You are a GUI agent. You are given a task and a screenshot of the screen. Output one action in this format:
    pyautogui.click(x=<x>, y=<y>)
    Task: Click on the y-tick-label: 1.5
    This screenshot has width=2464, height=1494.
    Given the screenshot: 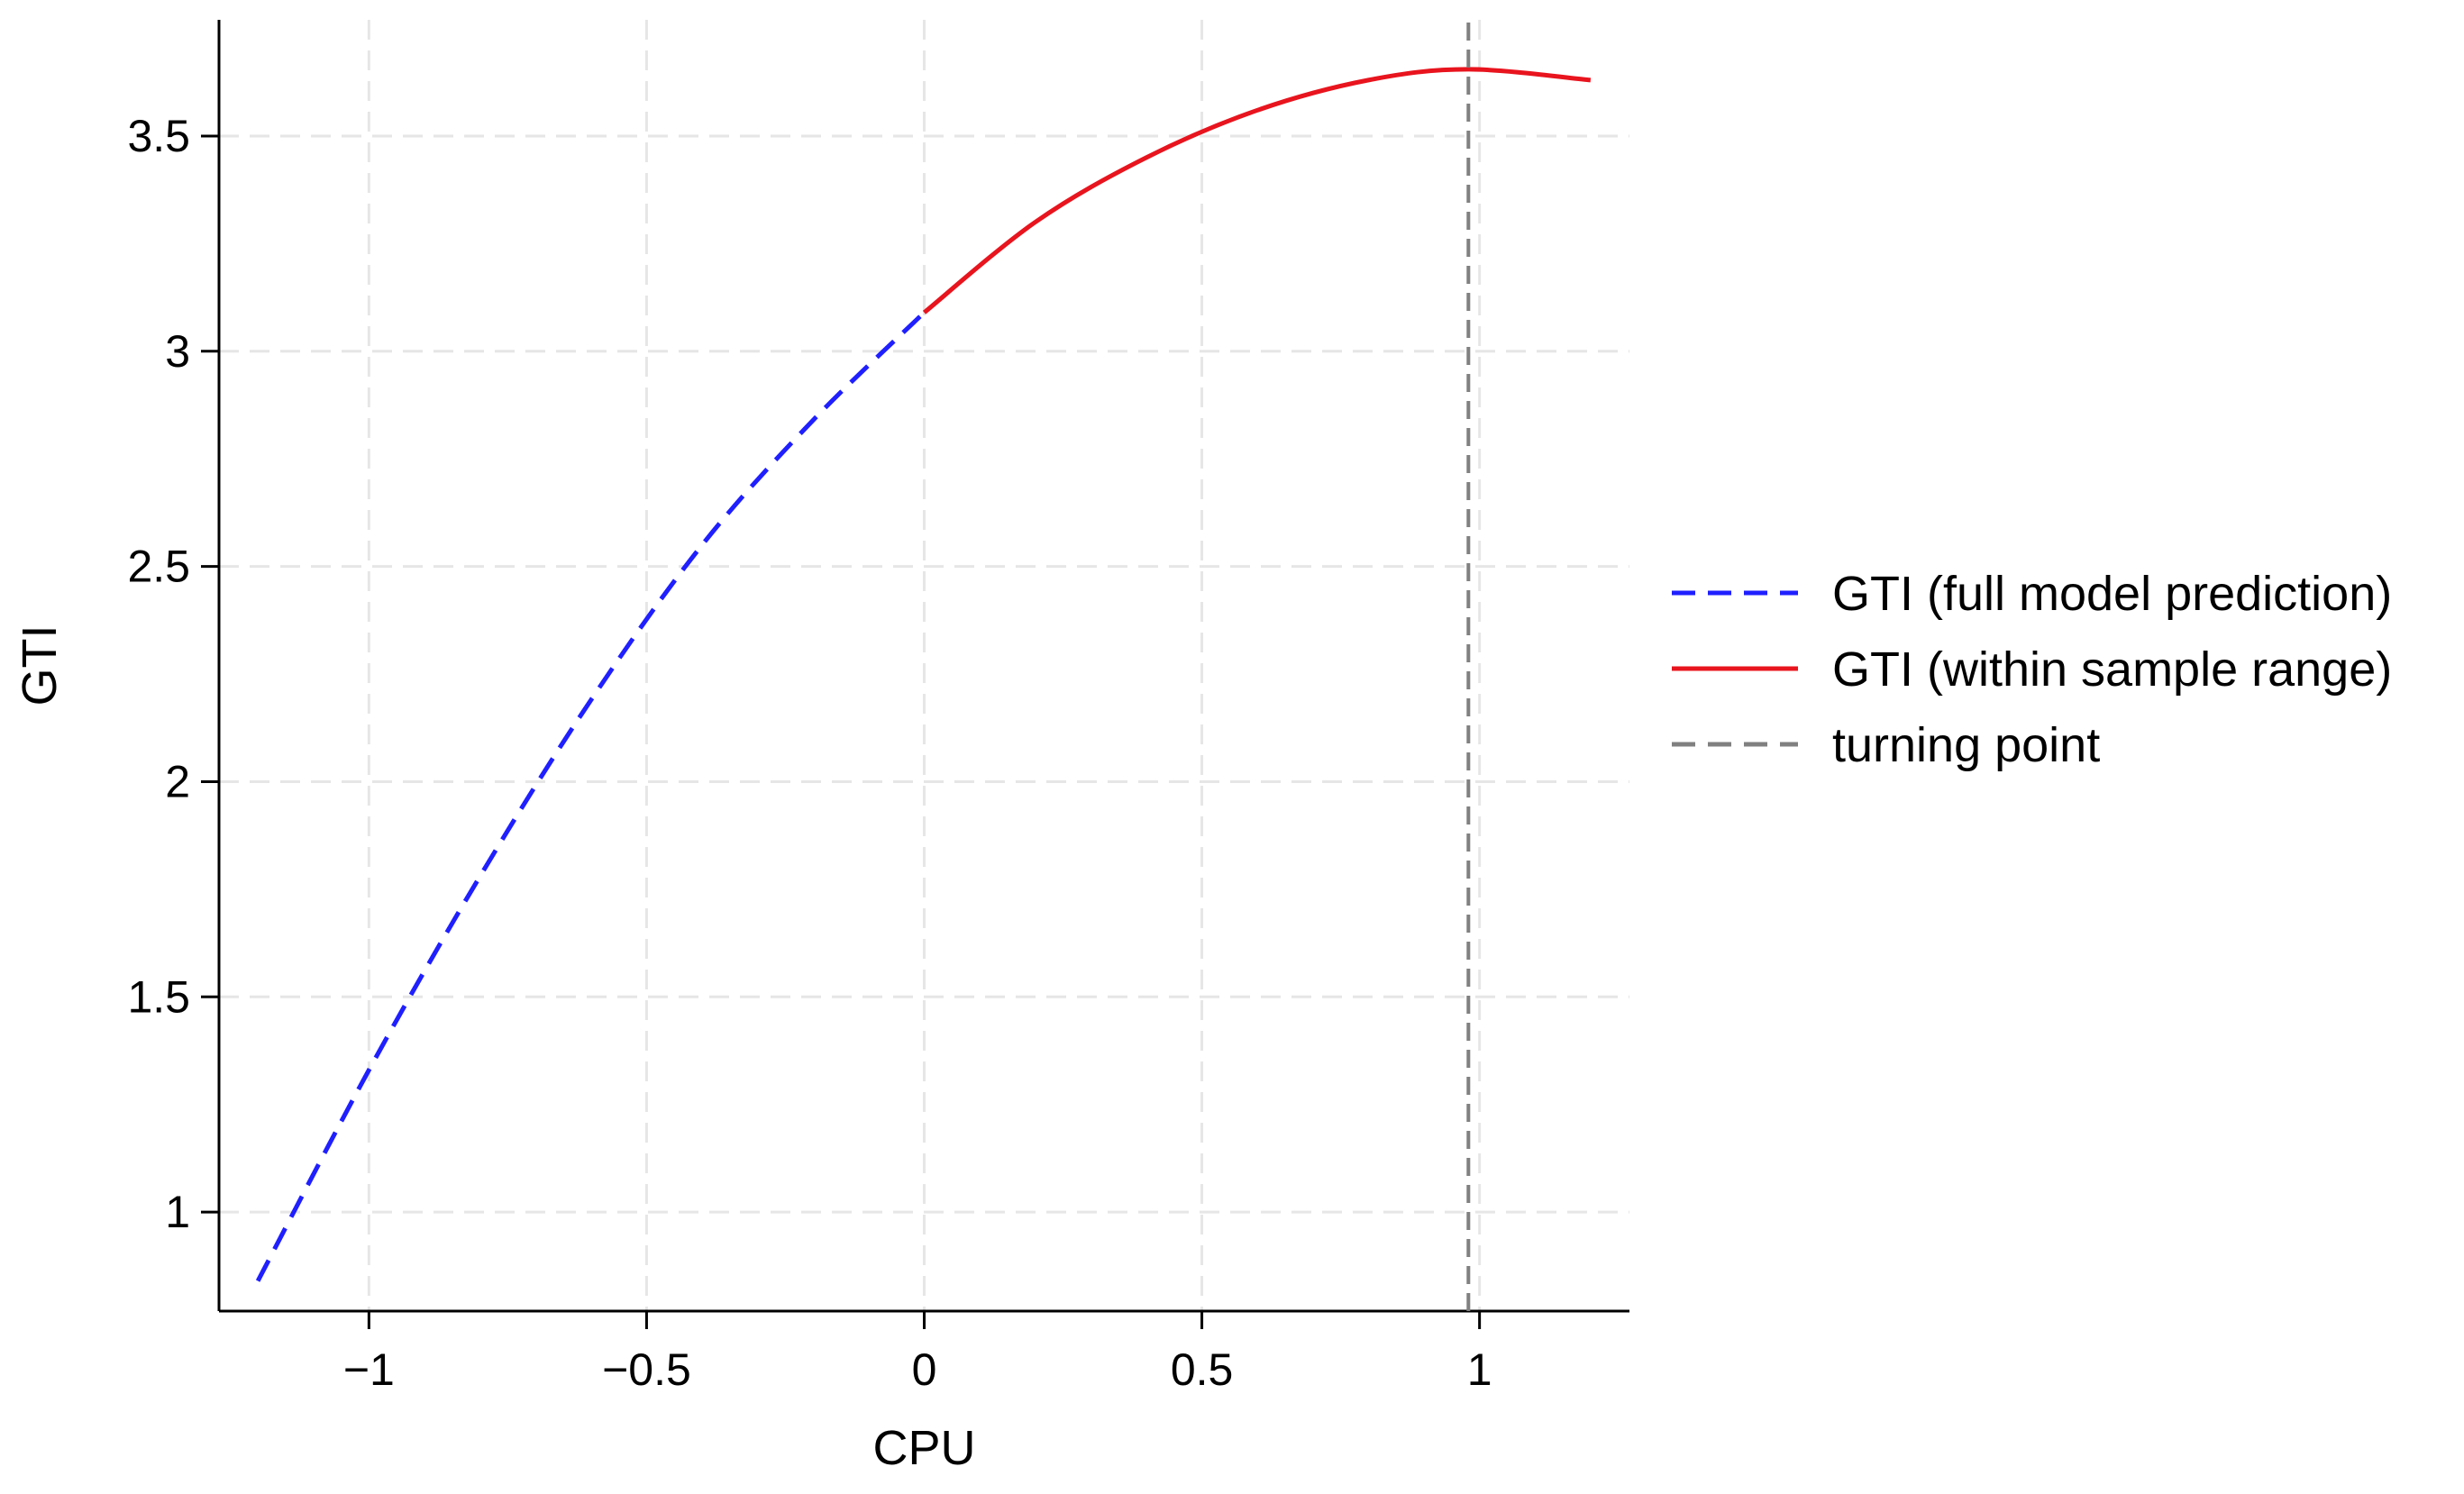 What is the action you would take?
    pyautogui.click(x=158, y=997)
    